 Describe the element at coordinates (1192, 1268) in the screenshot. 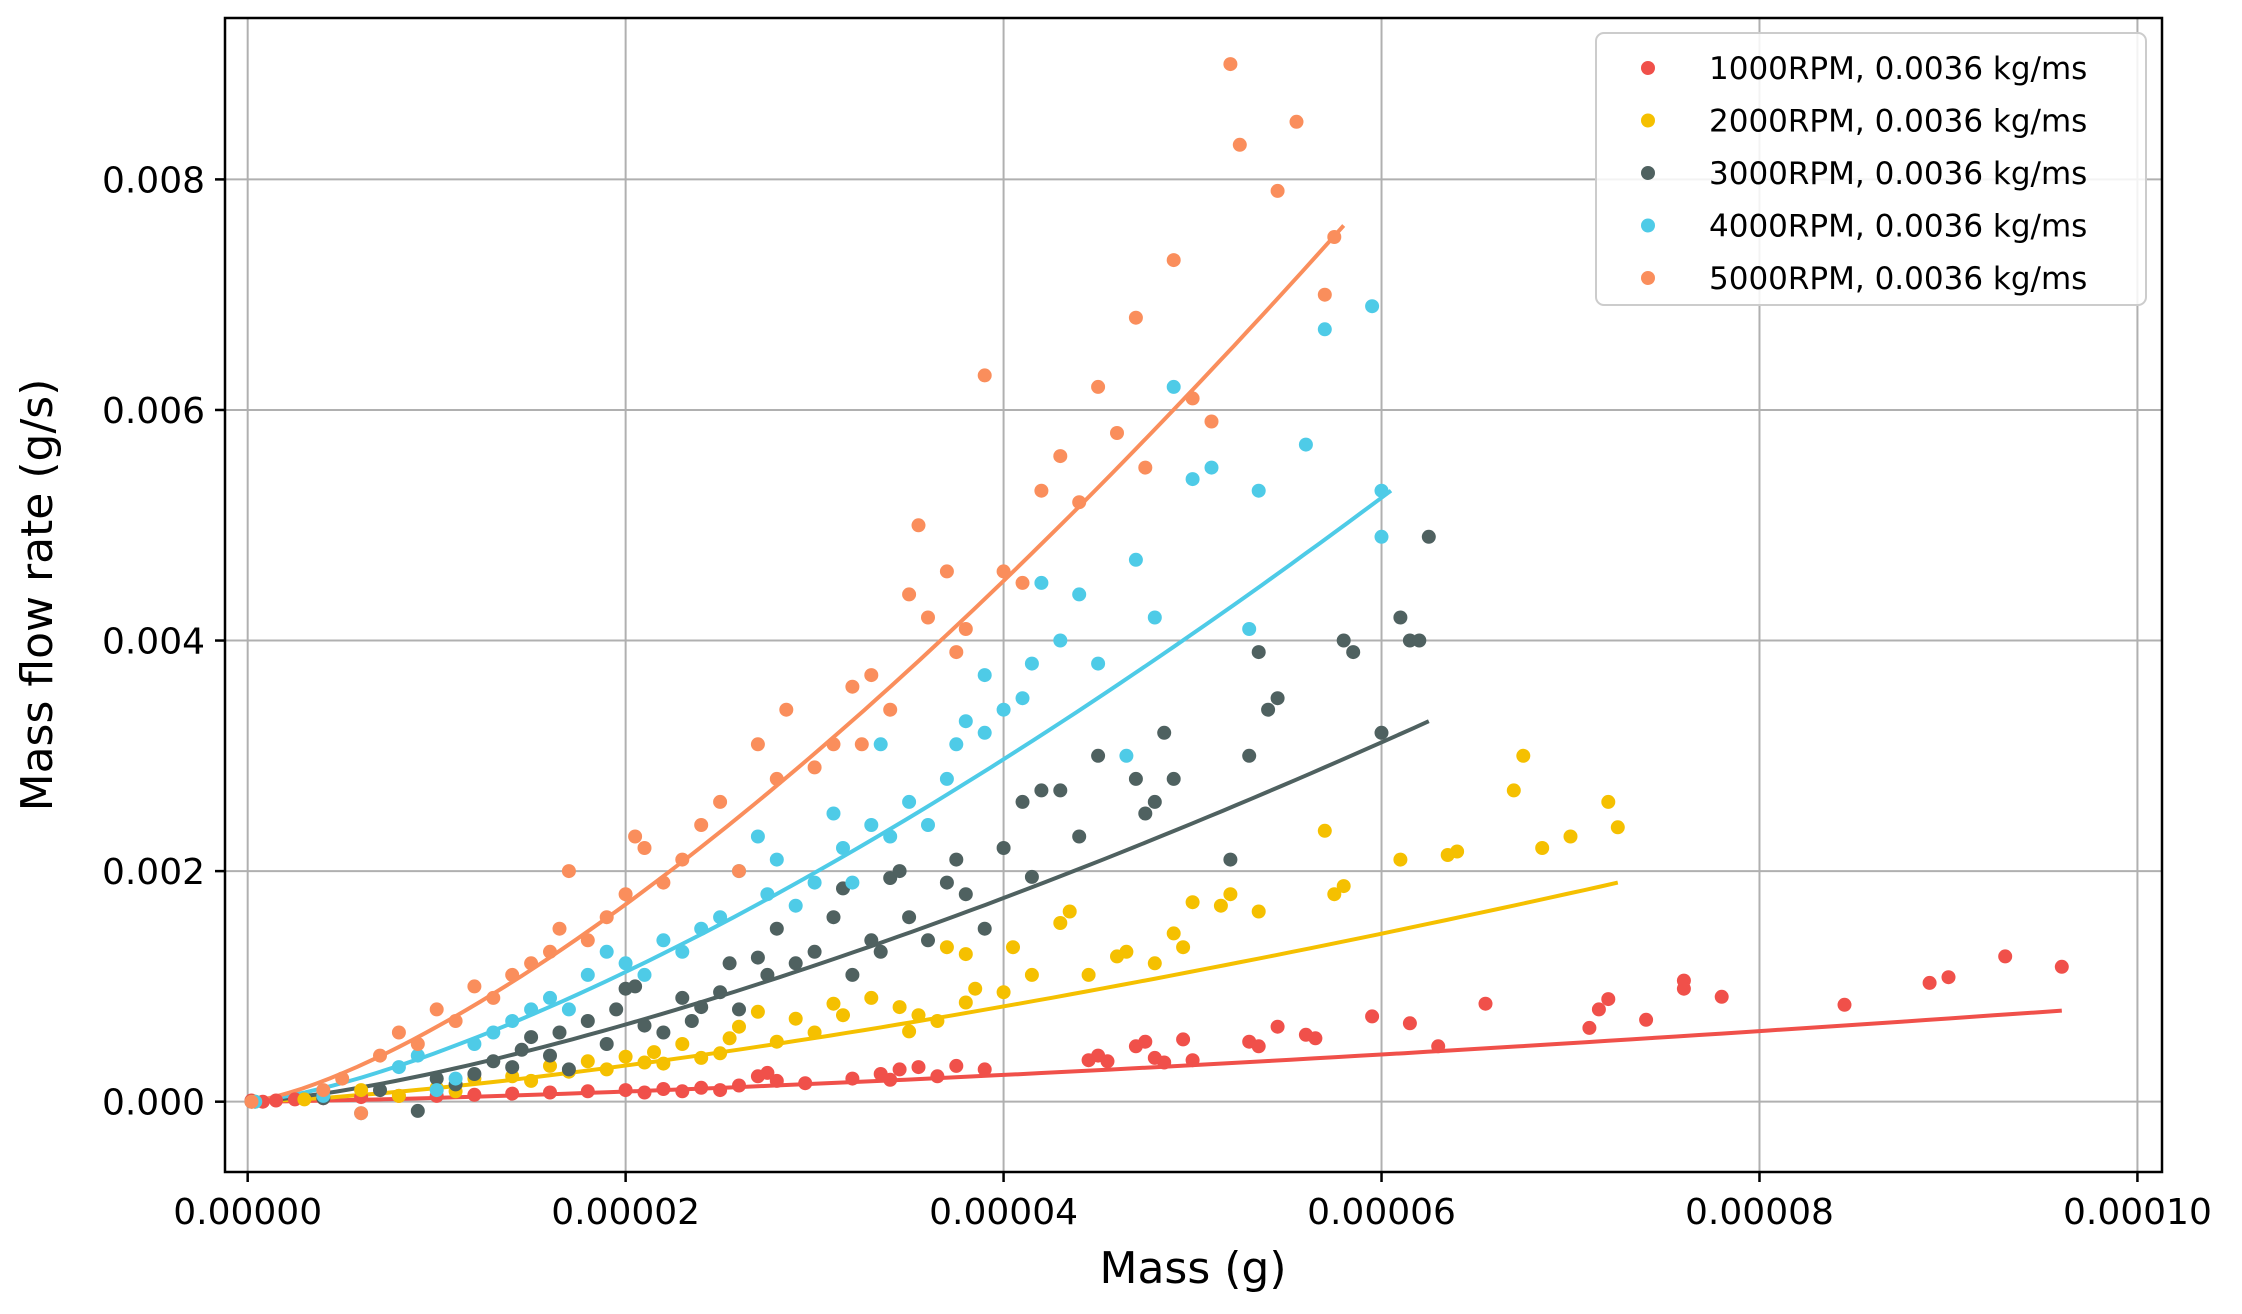

I see `x-axis-label: Mass (g)` at that location.